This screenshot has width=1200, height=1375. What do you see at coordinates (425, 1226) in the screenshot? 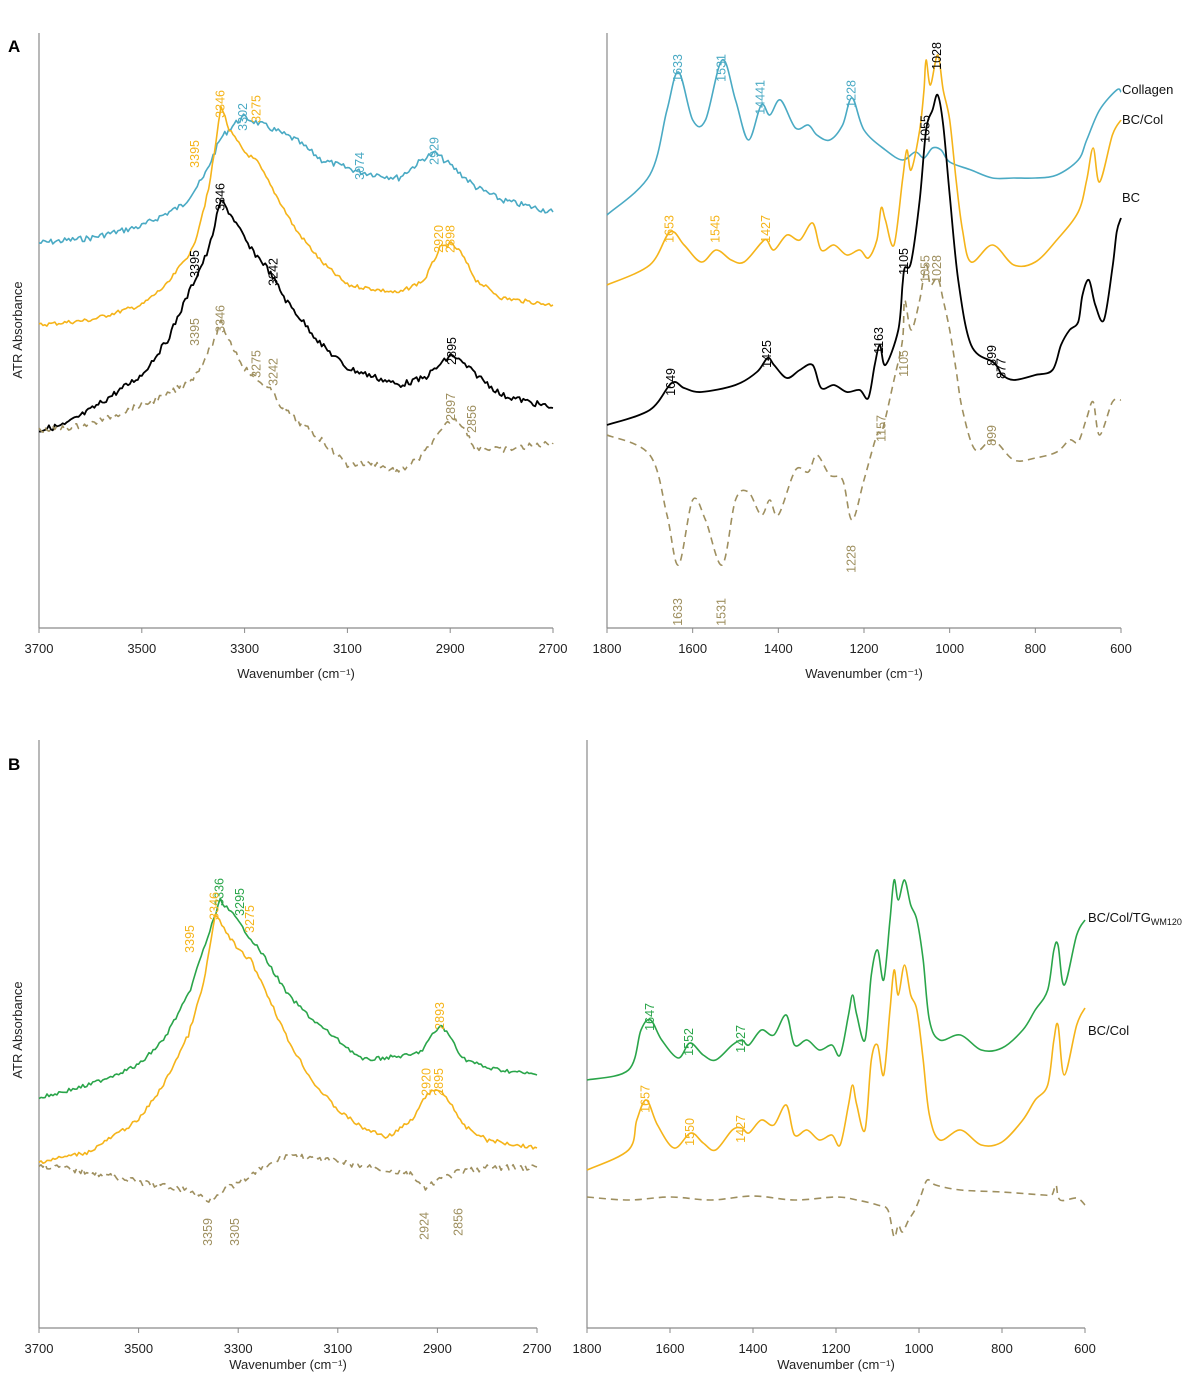
I see `peak-label: 2924` at bounding box center [425, 1226].